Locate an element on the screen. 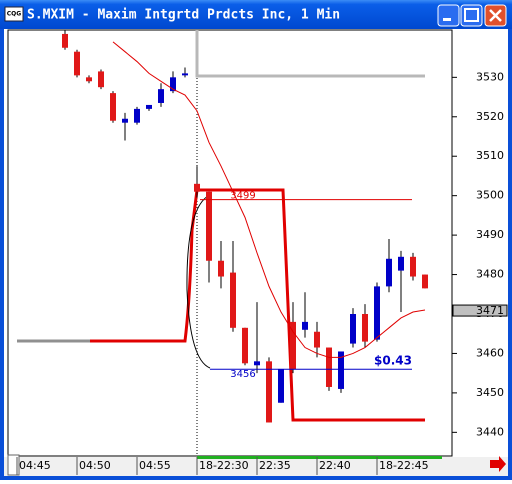 This screenshot has height=484, width=512. annotation: $0.43 is located at coordinates (393, 361).